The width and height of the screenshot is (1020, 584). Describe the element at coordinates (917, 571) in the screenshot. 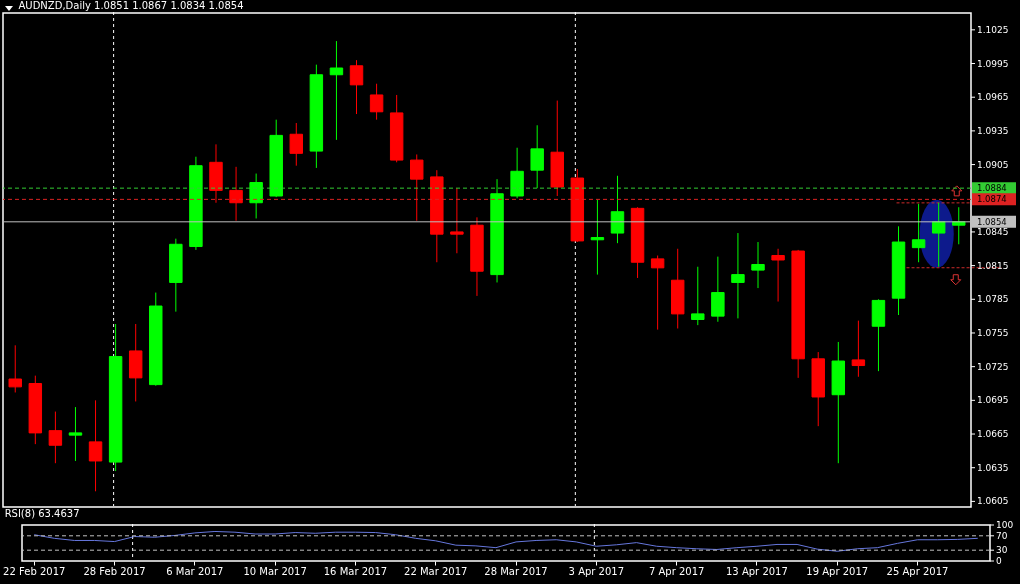

I see `x-tick-label: 25 Apr 2017` at that location.